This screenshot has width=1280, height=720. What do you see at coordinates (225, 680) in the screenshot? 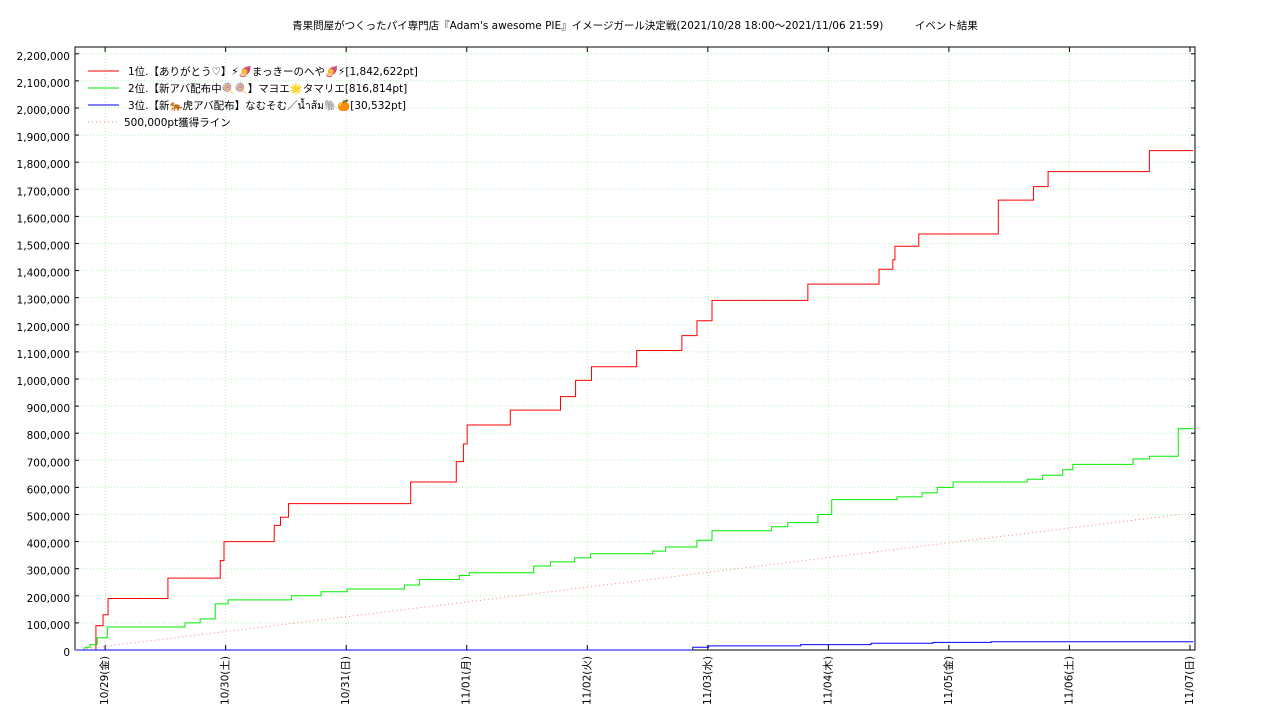
I see `x-tick-label: 10/30(土)` at bounding box center [225, 680].